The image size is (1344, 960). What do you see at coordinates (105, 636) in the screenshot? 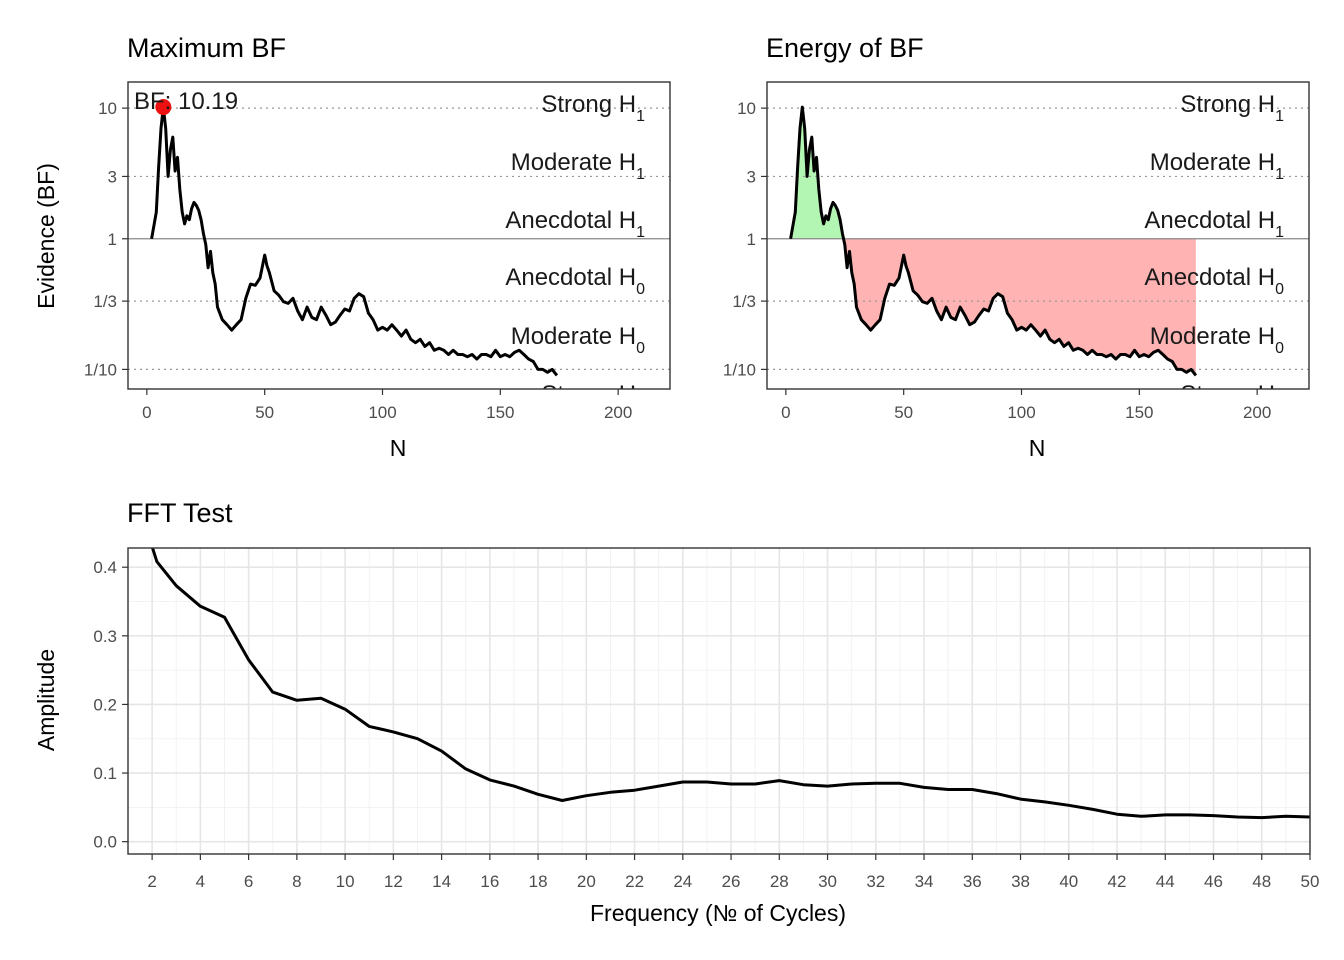
I see `fft-y-tick-label: 0.3` at bounding box center [105, 636].